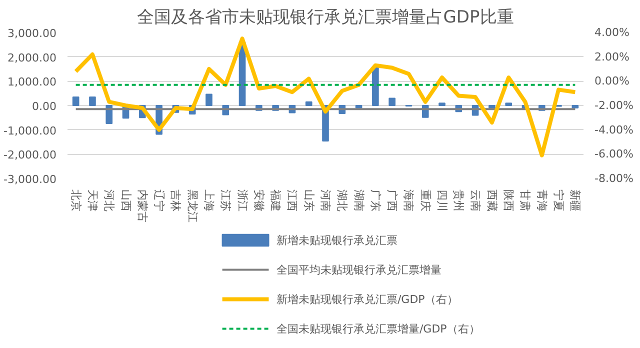 The height and width of the screenshot is (348, 640). What do you see at coordinates (425, 201) in the screenshot?
I see `x-tick-label: 重庆` at bounding box center [425, 201].